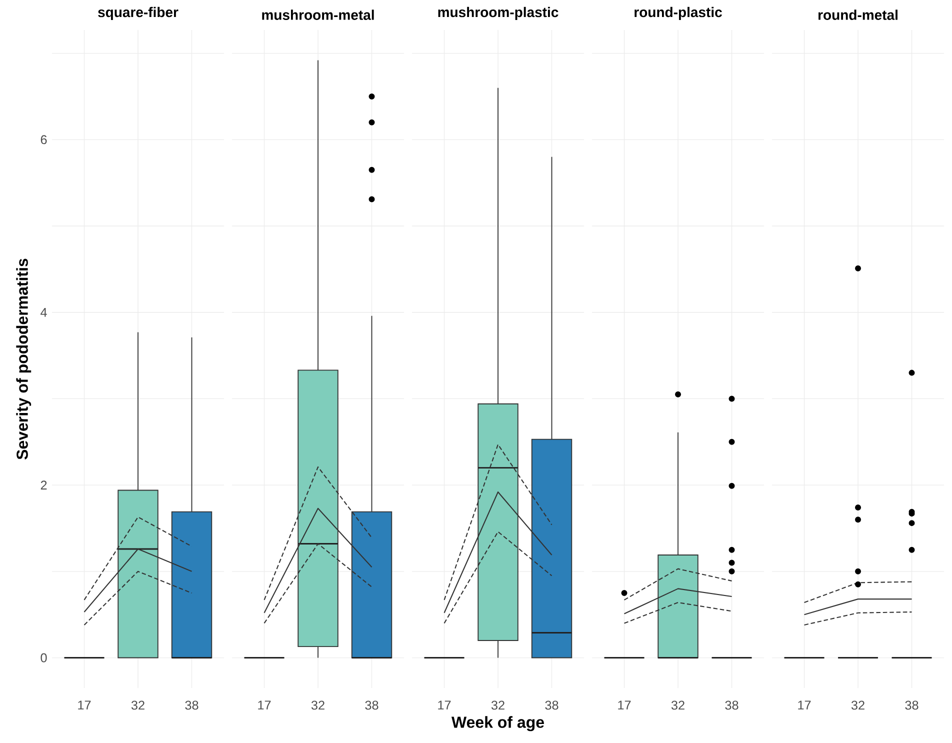 The width and height of the screenshot is (952, 743). Describe the element at coordinates (138, 13) in the screenshot. I see `chart-title: square-fiber` at that location.